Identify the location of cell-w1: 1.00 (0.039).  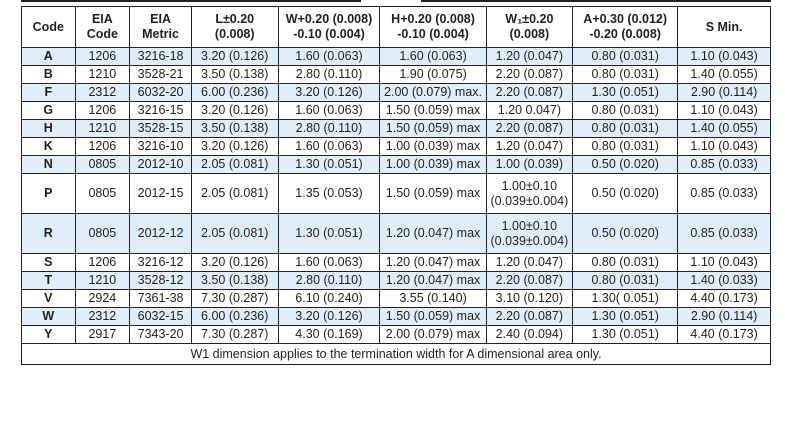
(529, 164).